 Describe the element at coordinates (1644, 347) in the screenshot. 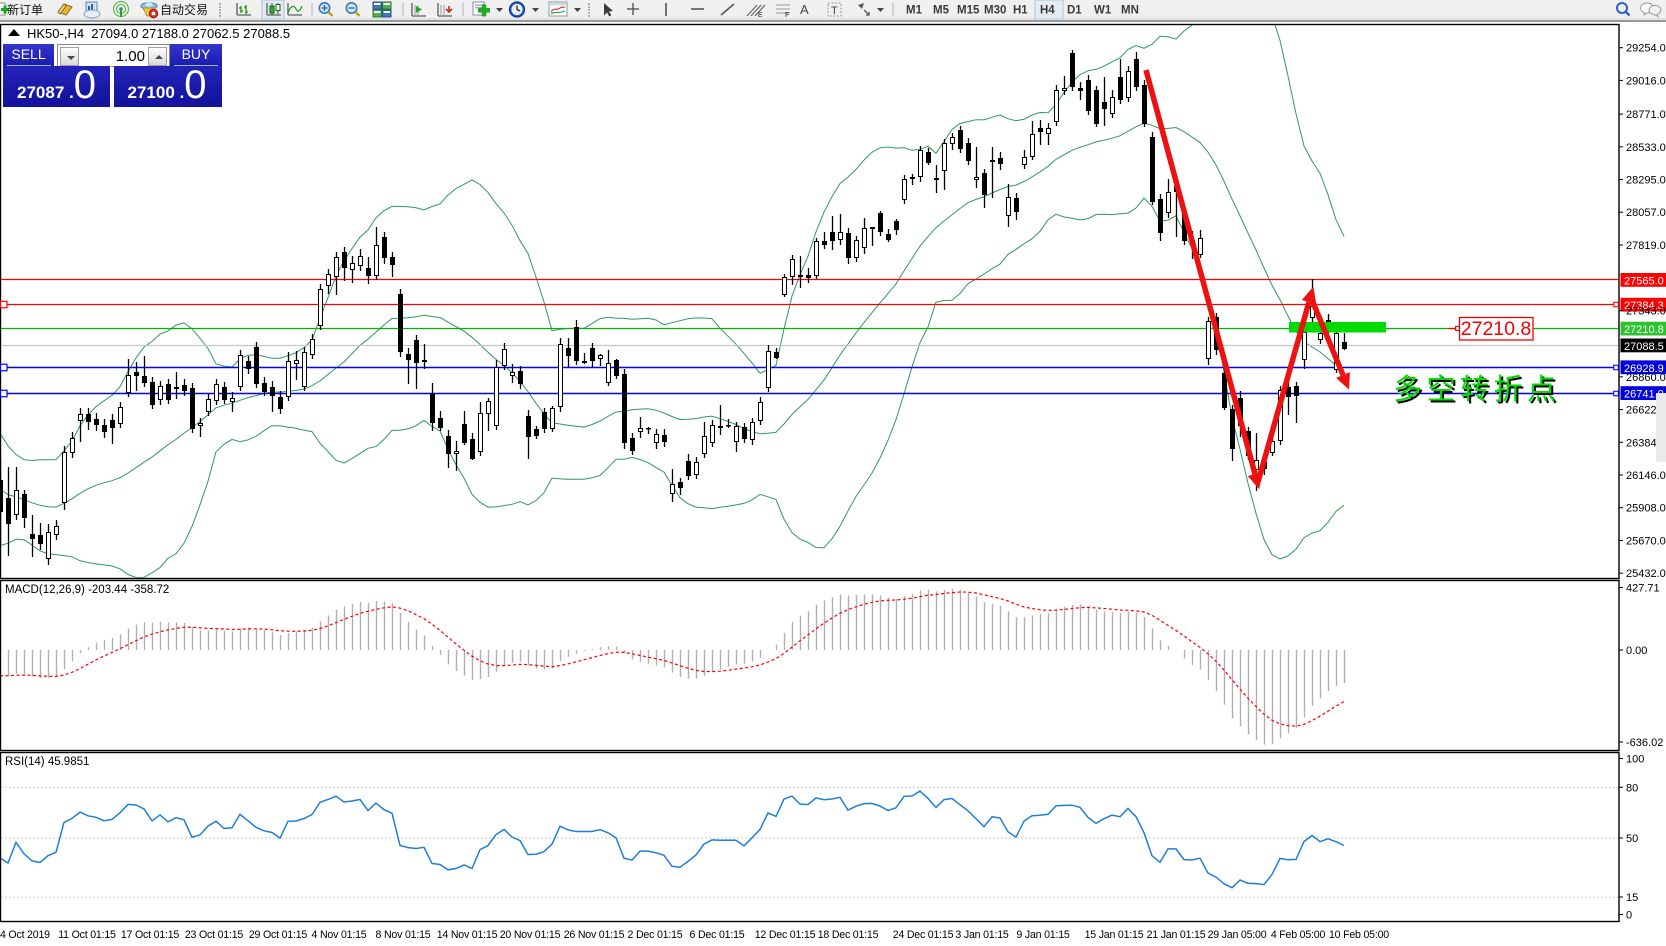

I see `svg-text: 27088.5` at that location.